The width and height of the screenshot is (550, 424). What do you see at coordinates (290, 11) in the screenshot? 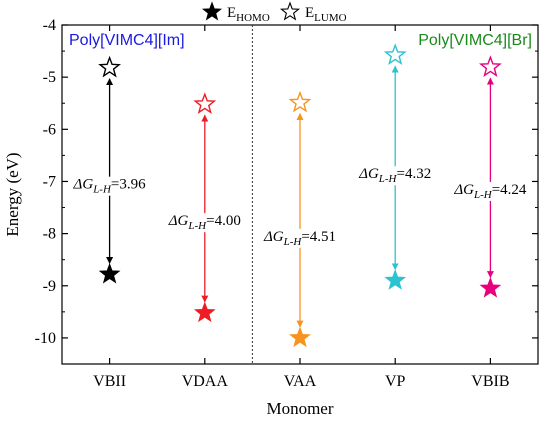
I see `legend-open-star-icon` at bounding box center [290, 11].